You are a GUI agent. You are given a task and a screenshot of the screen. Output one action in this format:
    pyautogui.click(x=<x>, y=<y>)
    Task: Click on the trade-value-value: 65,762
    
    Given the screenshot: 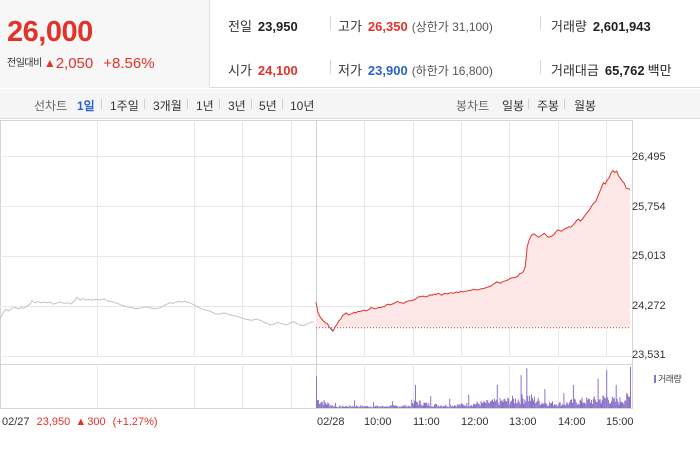 What is the action you would take?
    pyautogui.click(x=624, y=70)
    